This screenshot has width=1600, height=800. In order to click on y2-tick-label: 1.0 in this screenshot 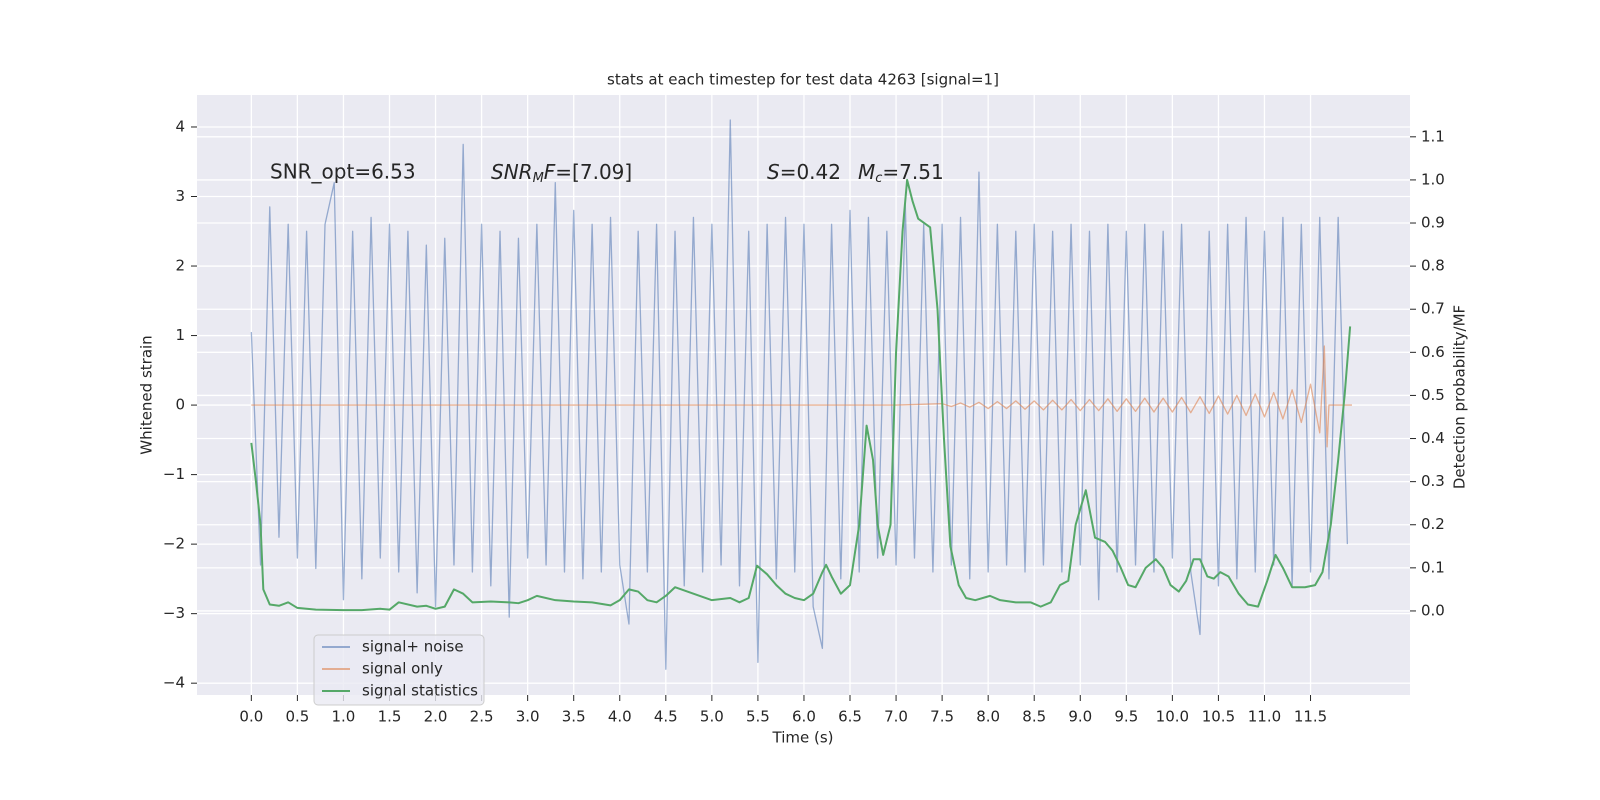, I will do `click(1433, 179)`.